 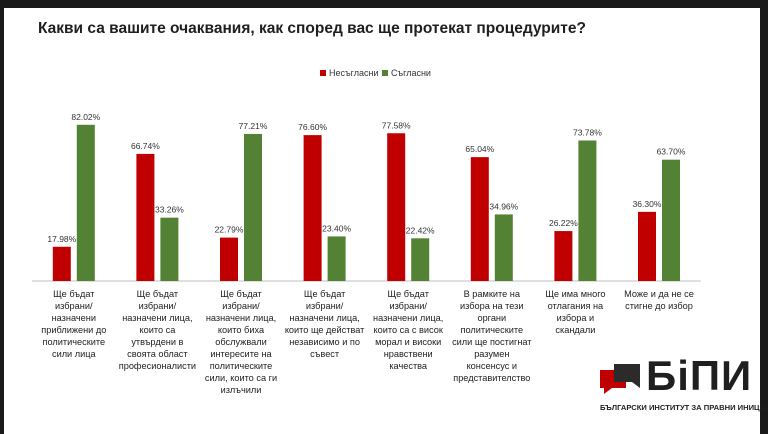 I want to click on logo-wordmark: БiПИ, so click(x=699, y=375).